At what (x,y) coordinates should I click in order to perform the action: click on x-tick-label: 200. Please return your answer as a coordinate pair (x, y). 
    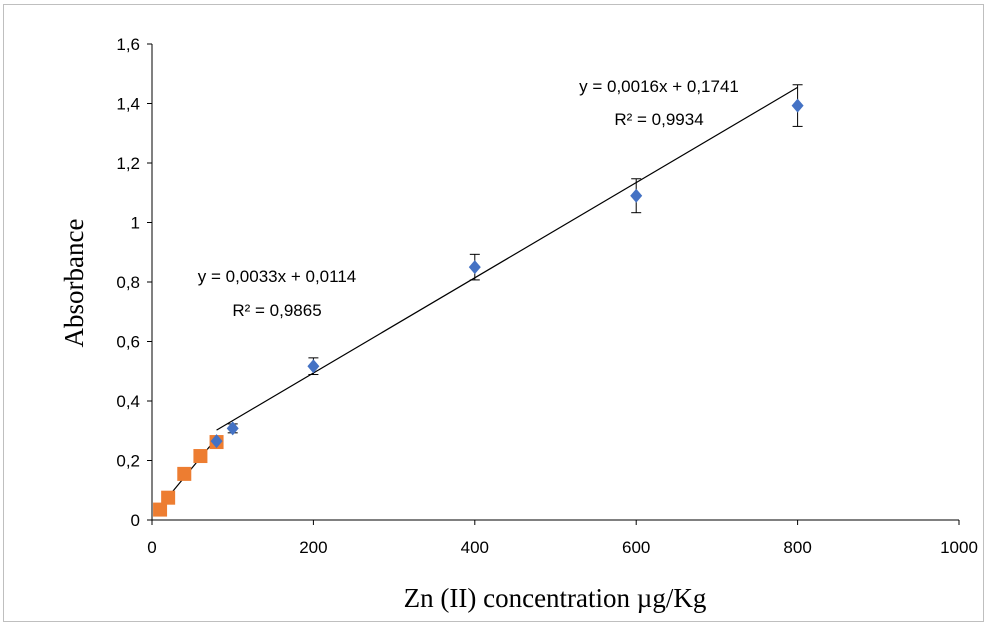
    Looking at the image, I should click on (313, 547).